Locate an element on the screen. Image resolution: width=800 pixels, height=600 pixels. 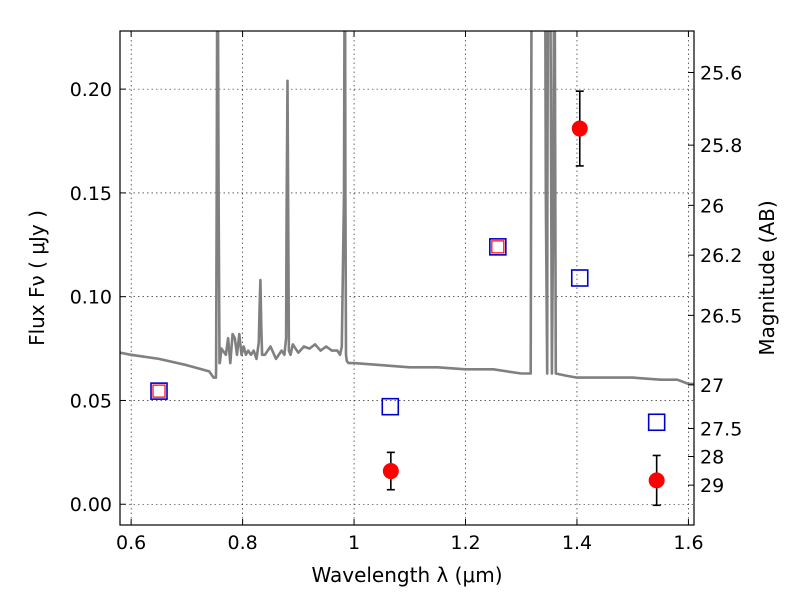
right-tick-label: 27 is located at coordinates (712, 386).